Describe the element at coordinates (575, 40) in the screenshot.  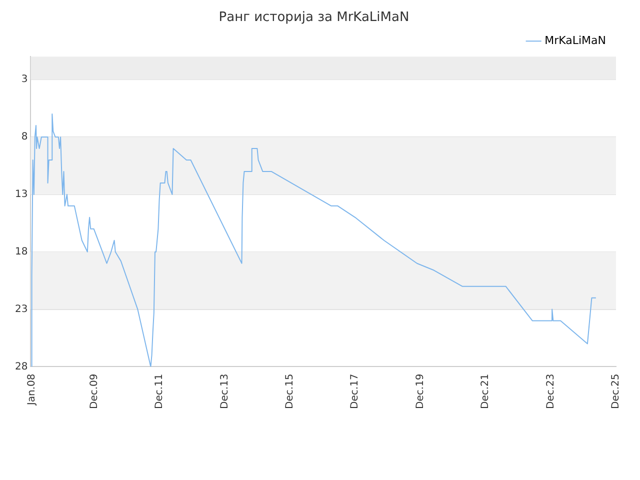
I see `legend-label: MrKaLiMaN` at that location.